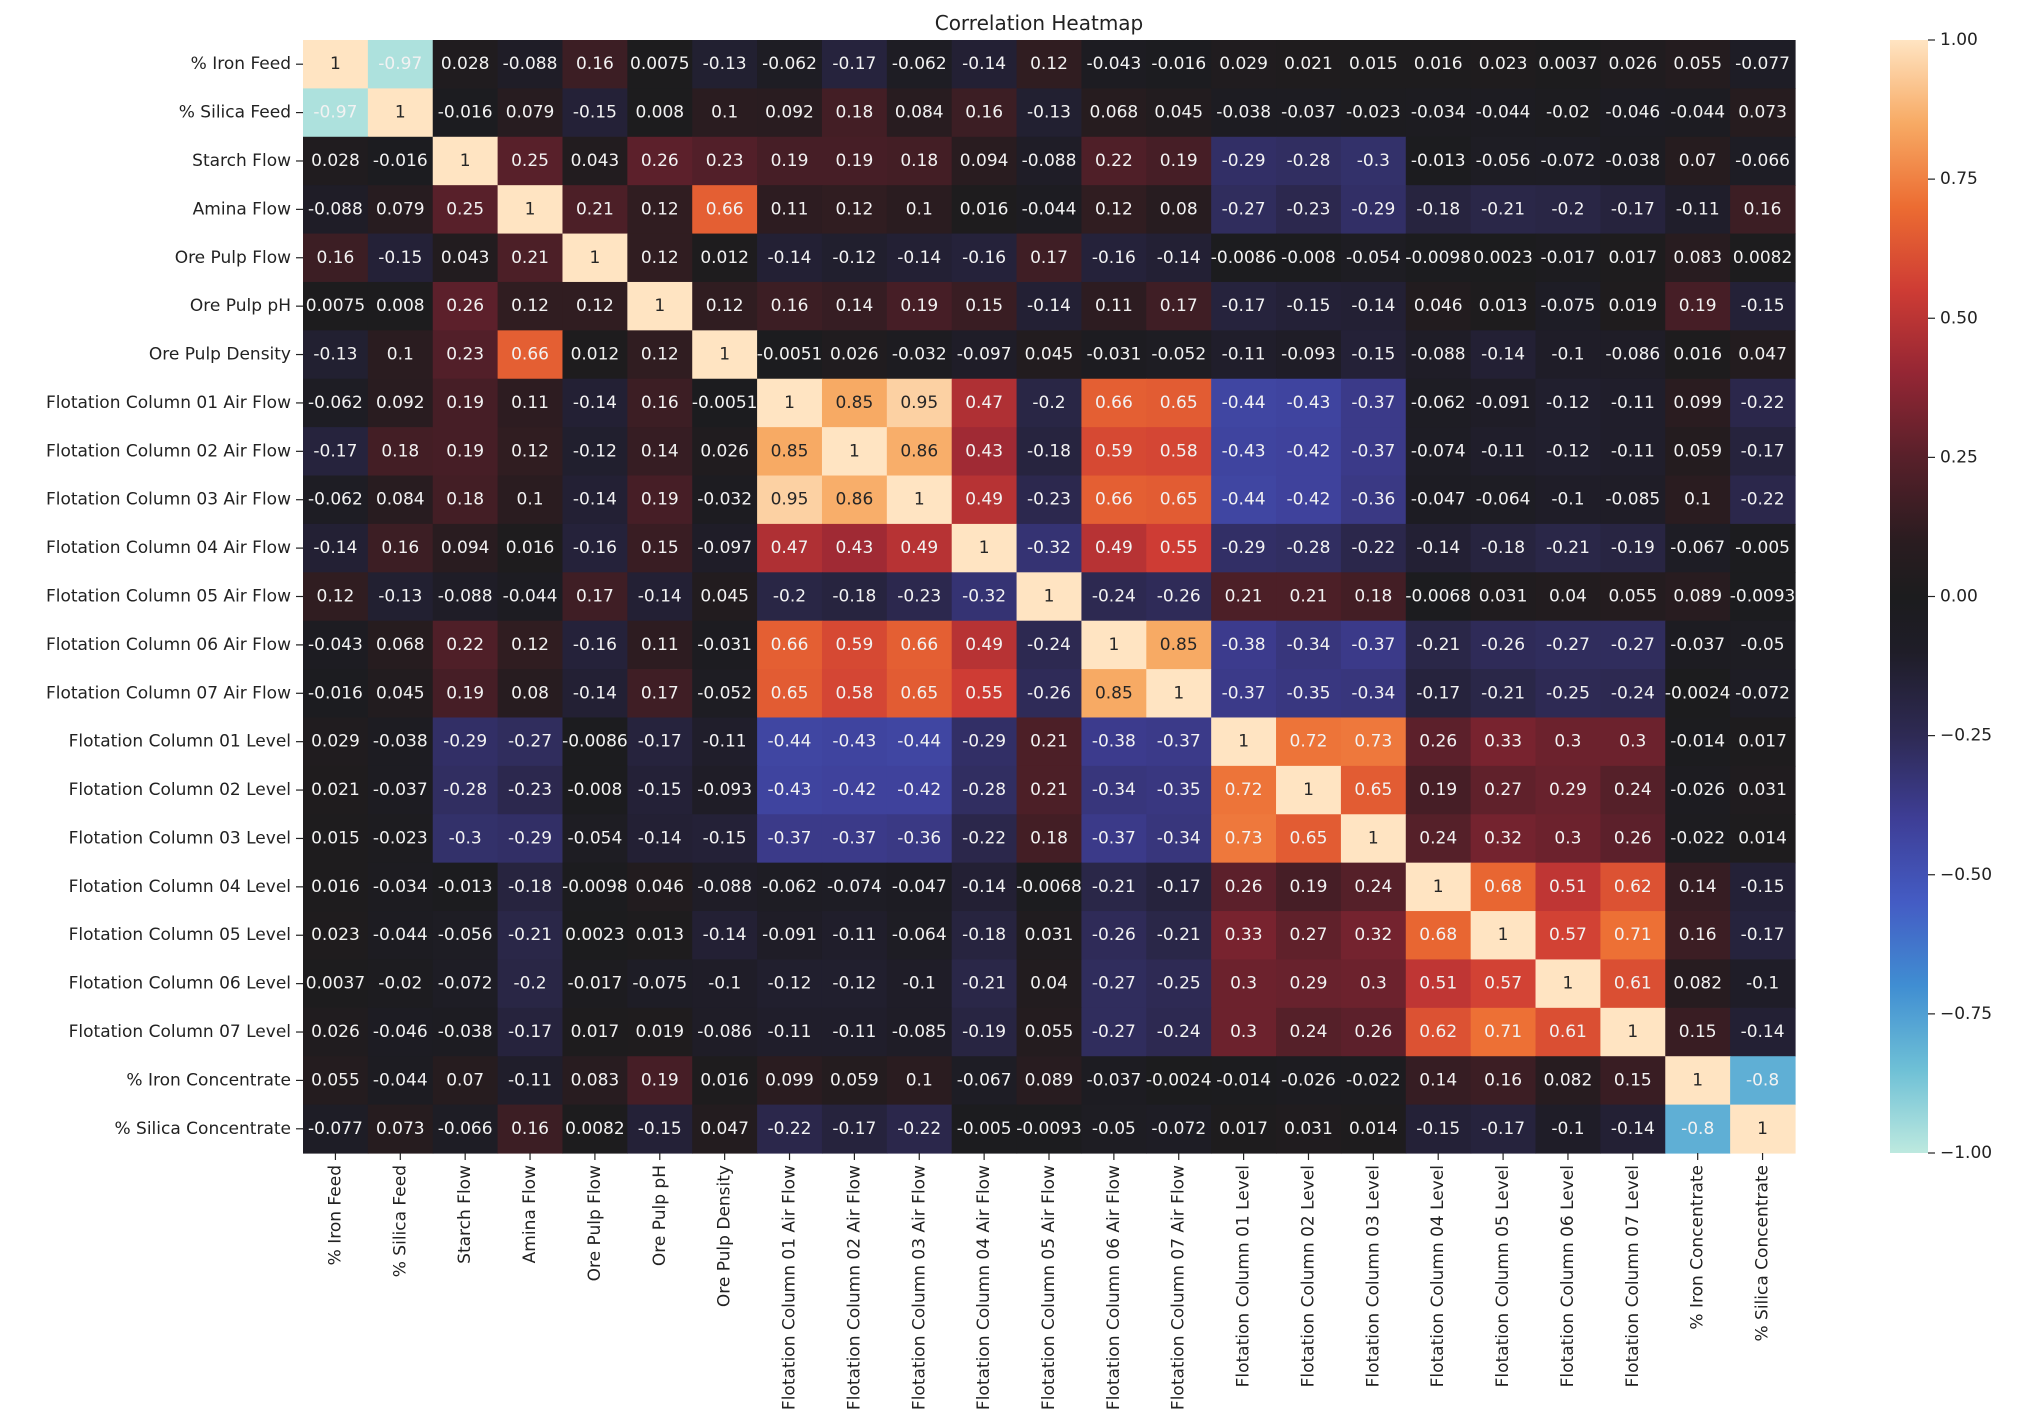 The height and width of the screenshot is (1426, 2026). Describe the element at coordinates (1633, 403) in the screenshot. I see `cell-value-label: -0.11` at that location.